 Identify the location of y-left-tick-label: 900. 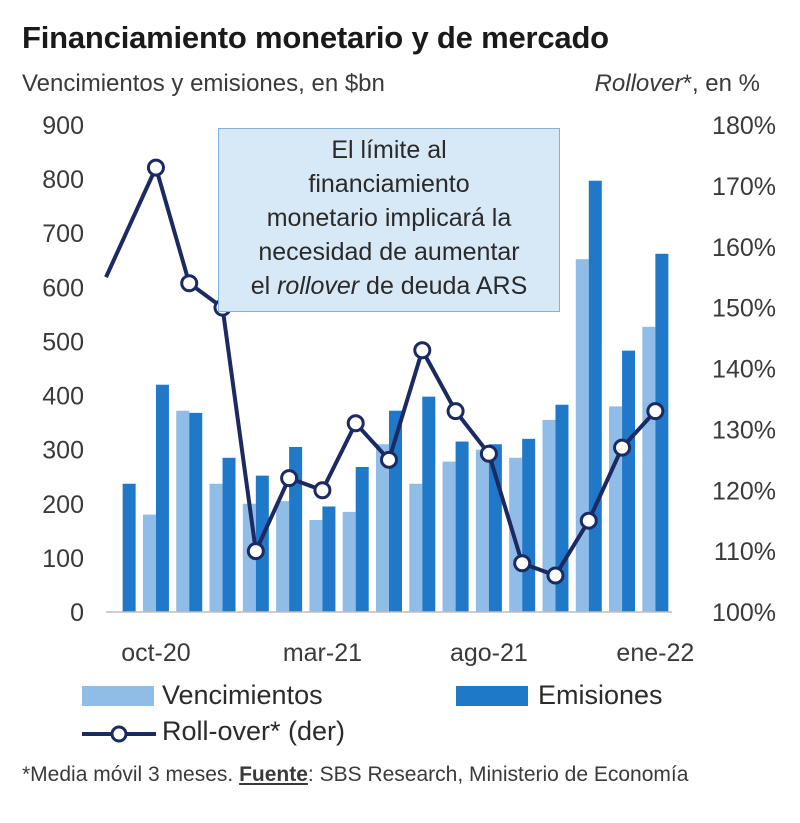
(63, 126).